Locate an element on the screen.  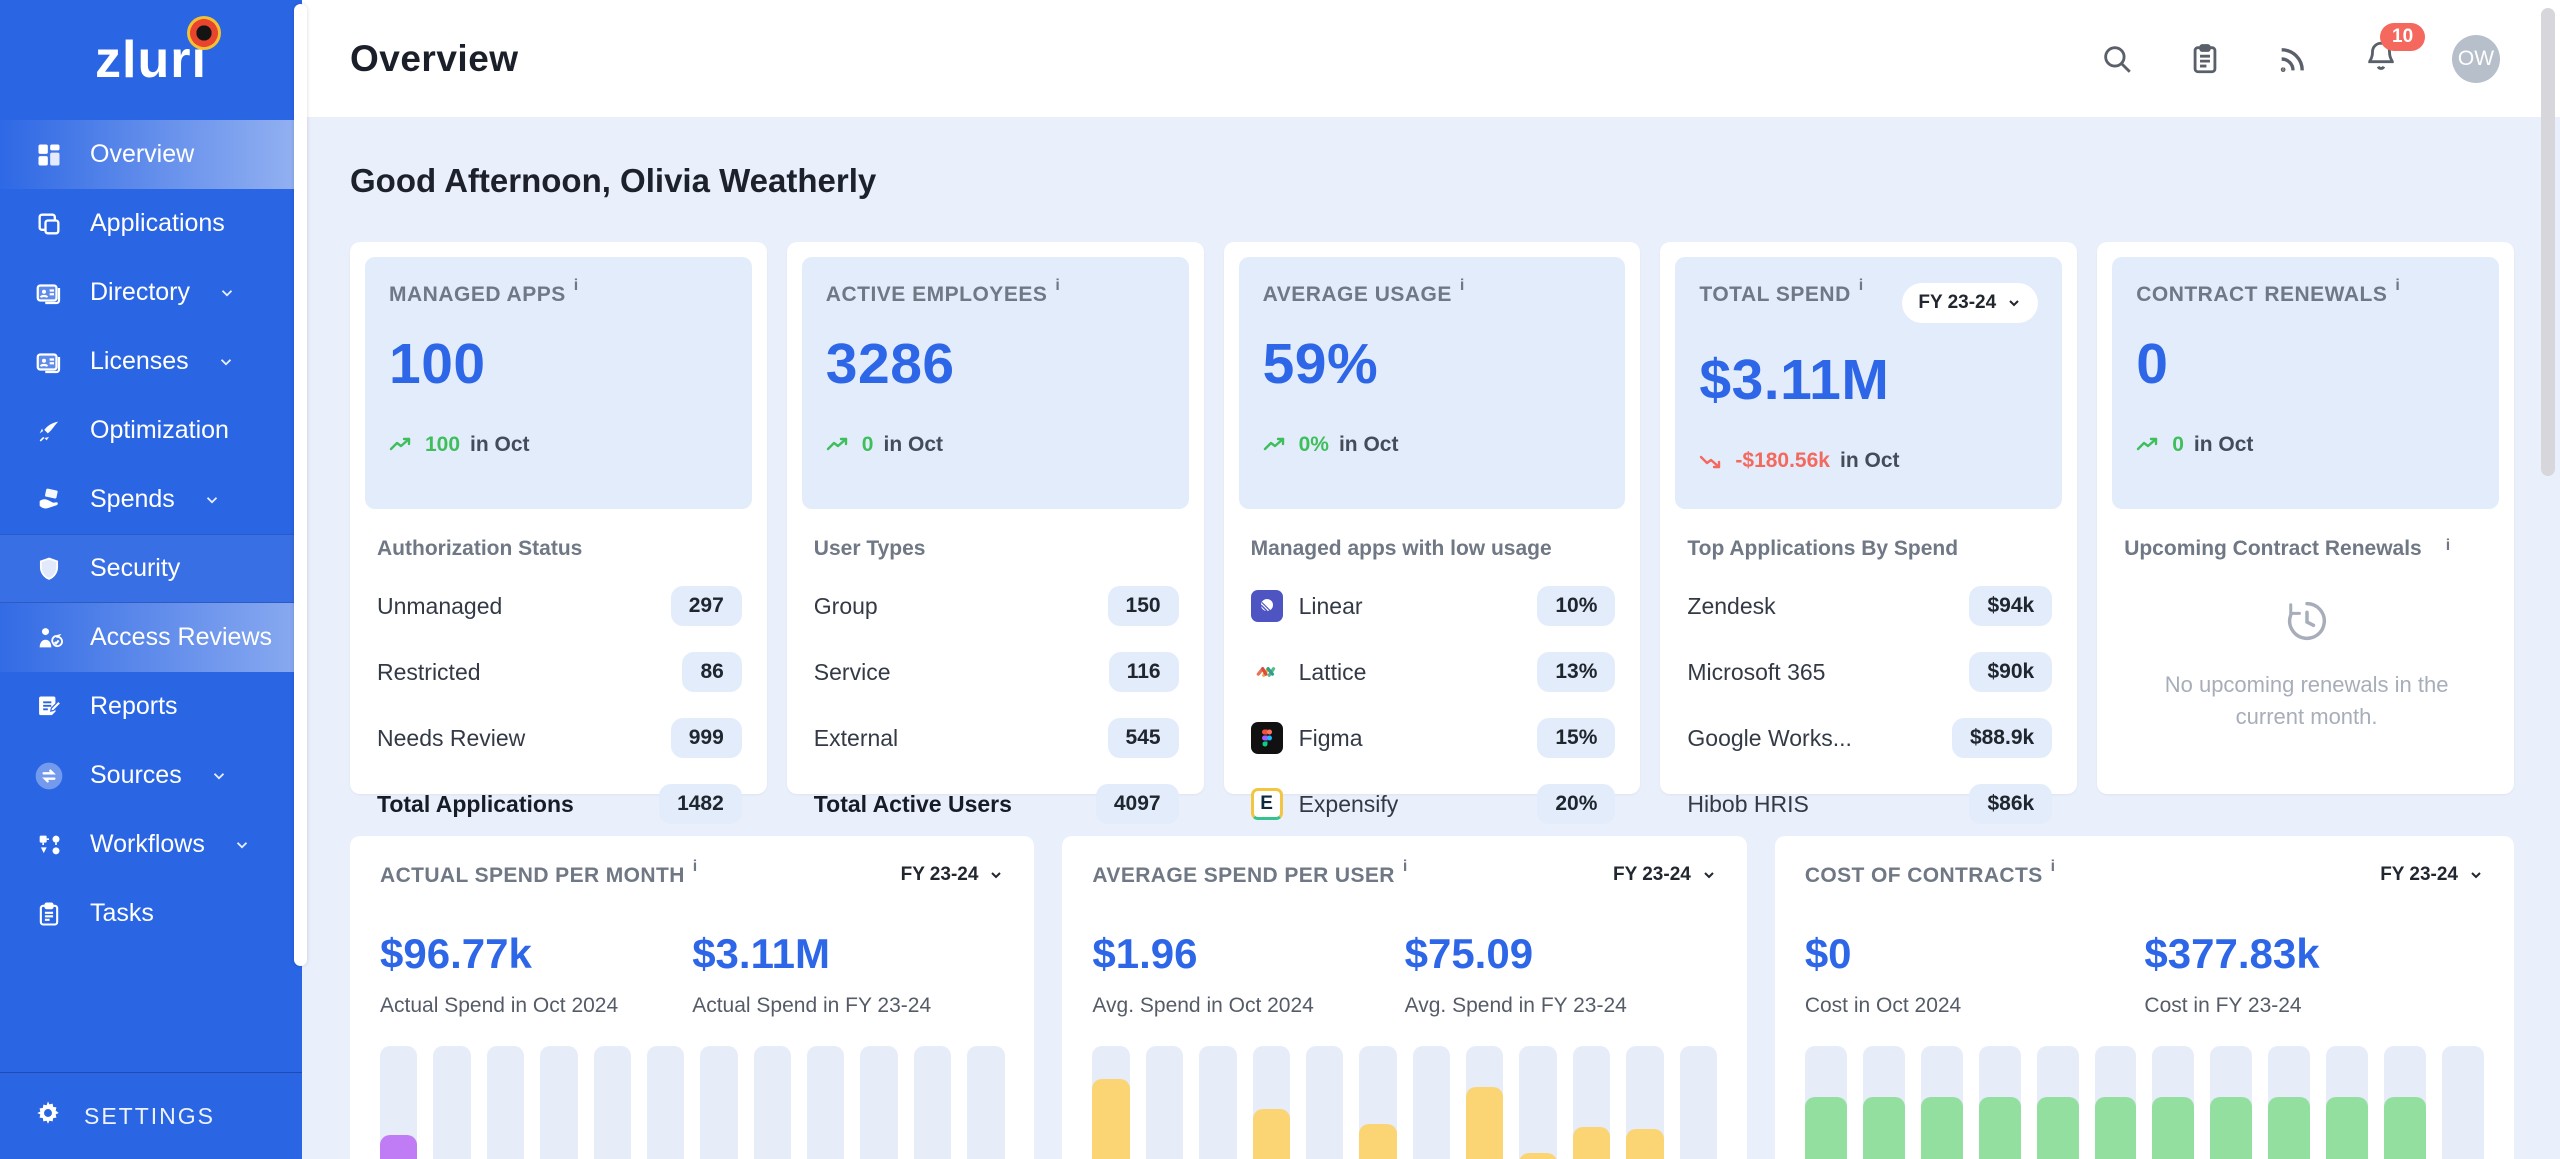
kpi-value: 0 is located at coordinates (2152, 364).